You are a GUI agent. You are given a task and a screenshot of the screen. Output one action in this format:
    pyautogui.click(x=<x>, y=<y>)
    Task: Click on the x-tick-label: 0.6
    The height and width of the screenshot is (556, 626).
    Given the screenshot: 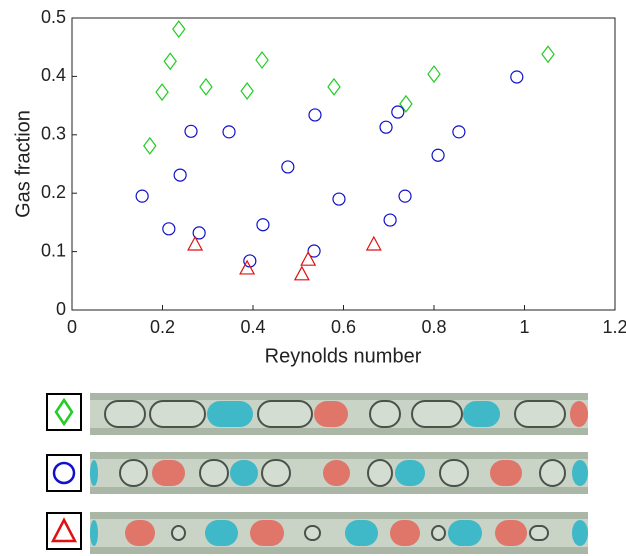 What is the action you would take?
    pyautogui.click(x=343, y=327)
    